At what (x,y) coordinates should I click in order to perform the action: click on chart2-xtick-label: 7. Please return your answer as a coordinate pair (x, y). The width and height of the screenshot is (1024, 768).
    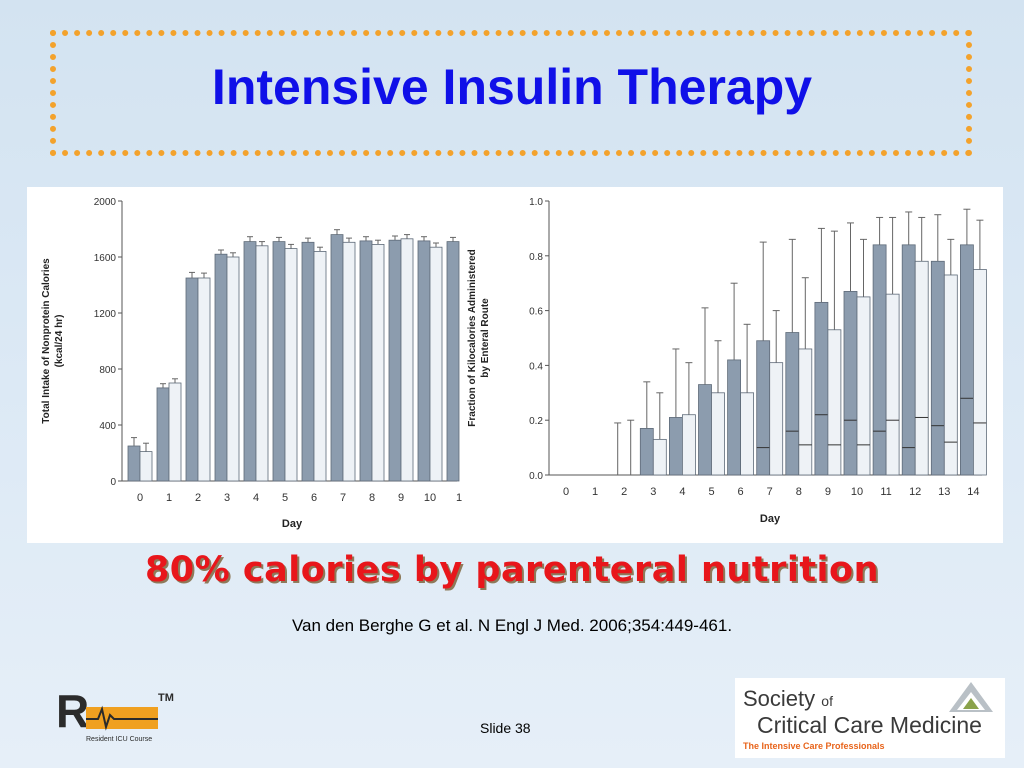
    Looking at the image, I should click on (770, 492).